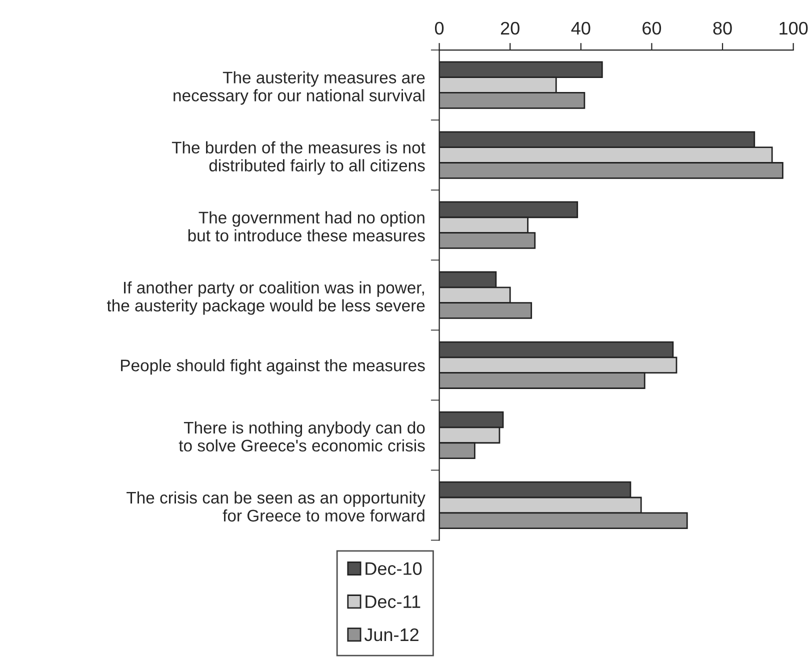 The image size is (812, 658). Describe the element at coordinates (393, 601) in the screenshot. I see `legend-label: Dec-11` at that location.